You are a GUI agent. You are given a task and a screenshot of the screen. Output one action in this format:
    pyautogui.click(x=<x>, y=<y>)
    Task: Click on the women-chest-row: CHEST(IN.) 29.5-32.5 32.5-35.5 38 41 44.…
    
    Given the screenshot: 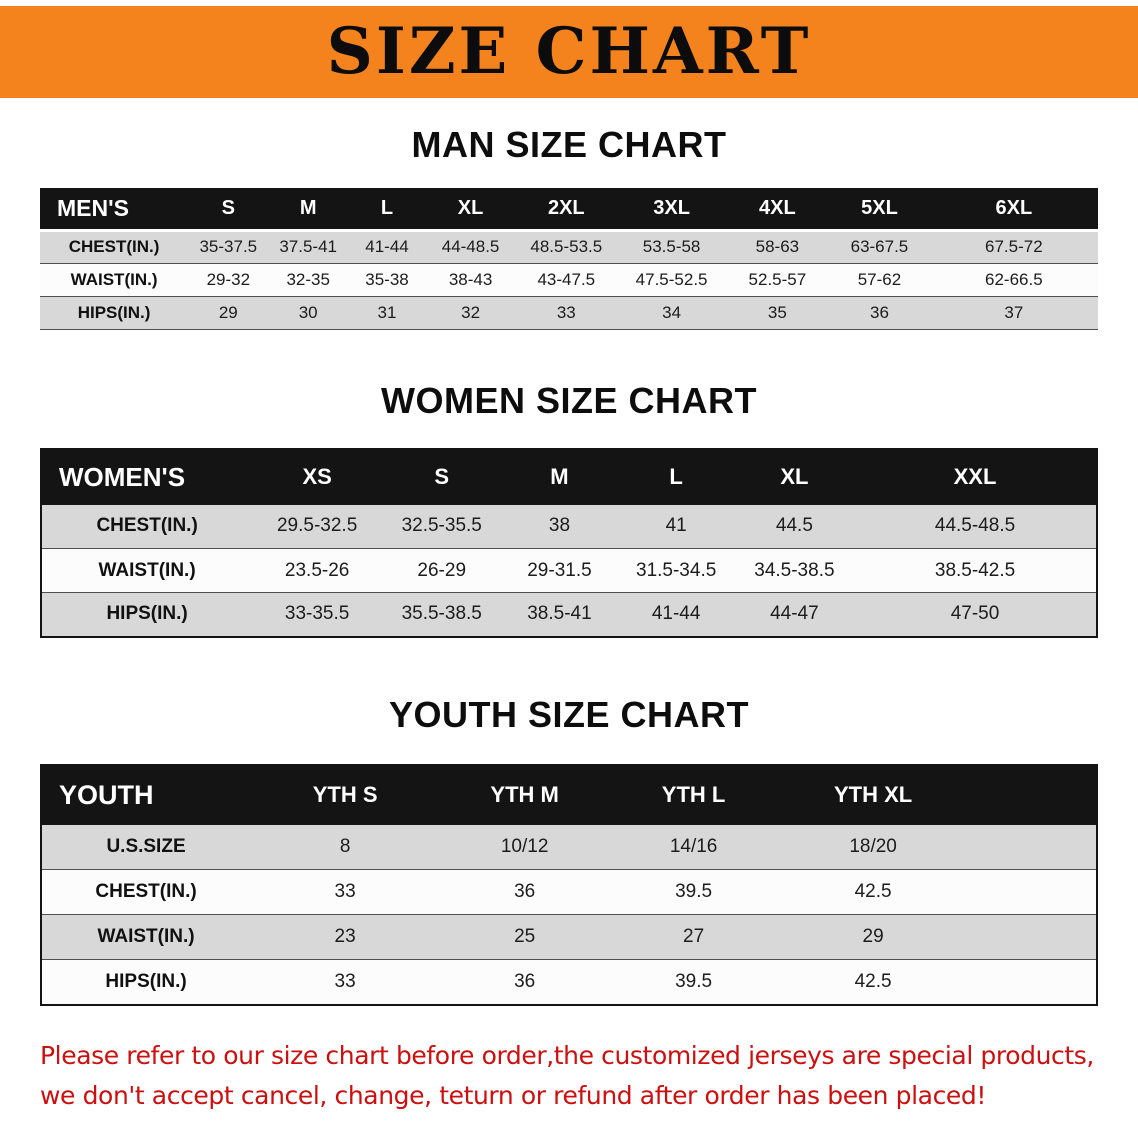 What is the action you would take?
    pyautogui.click(x=569, y=526)
    